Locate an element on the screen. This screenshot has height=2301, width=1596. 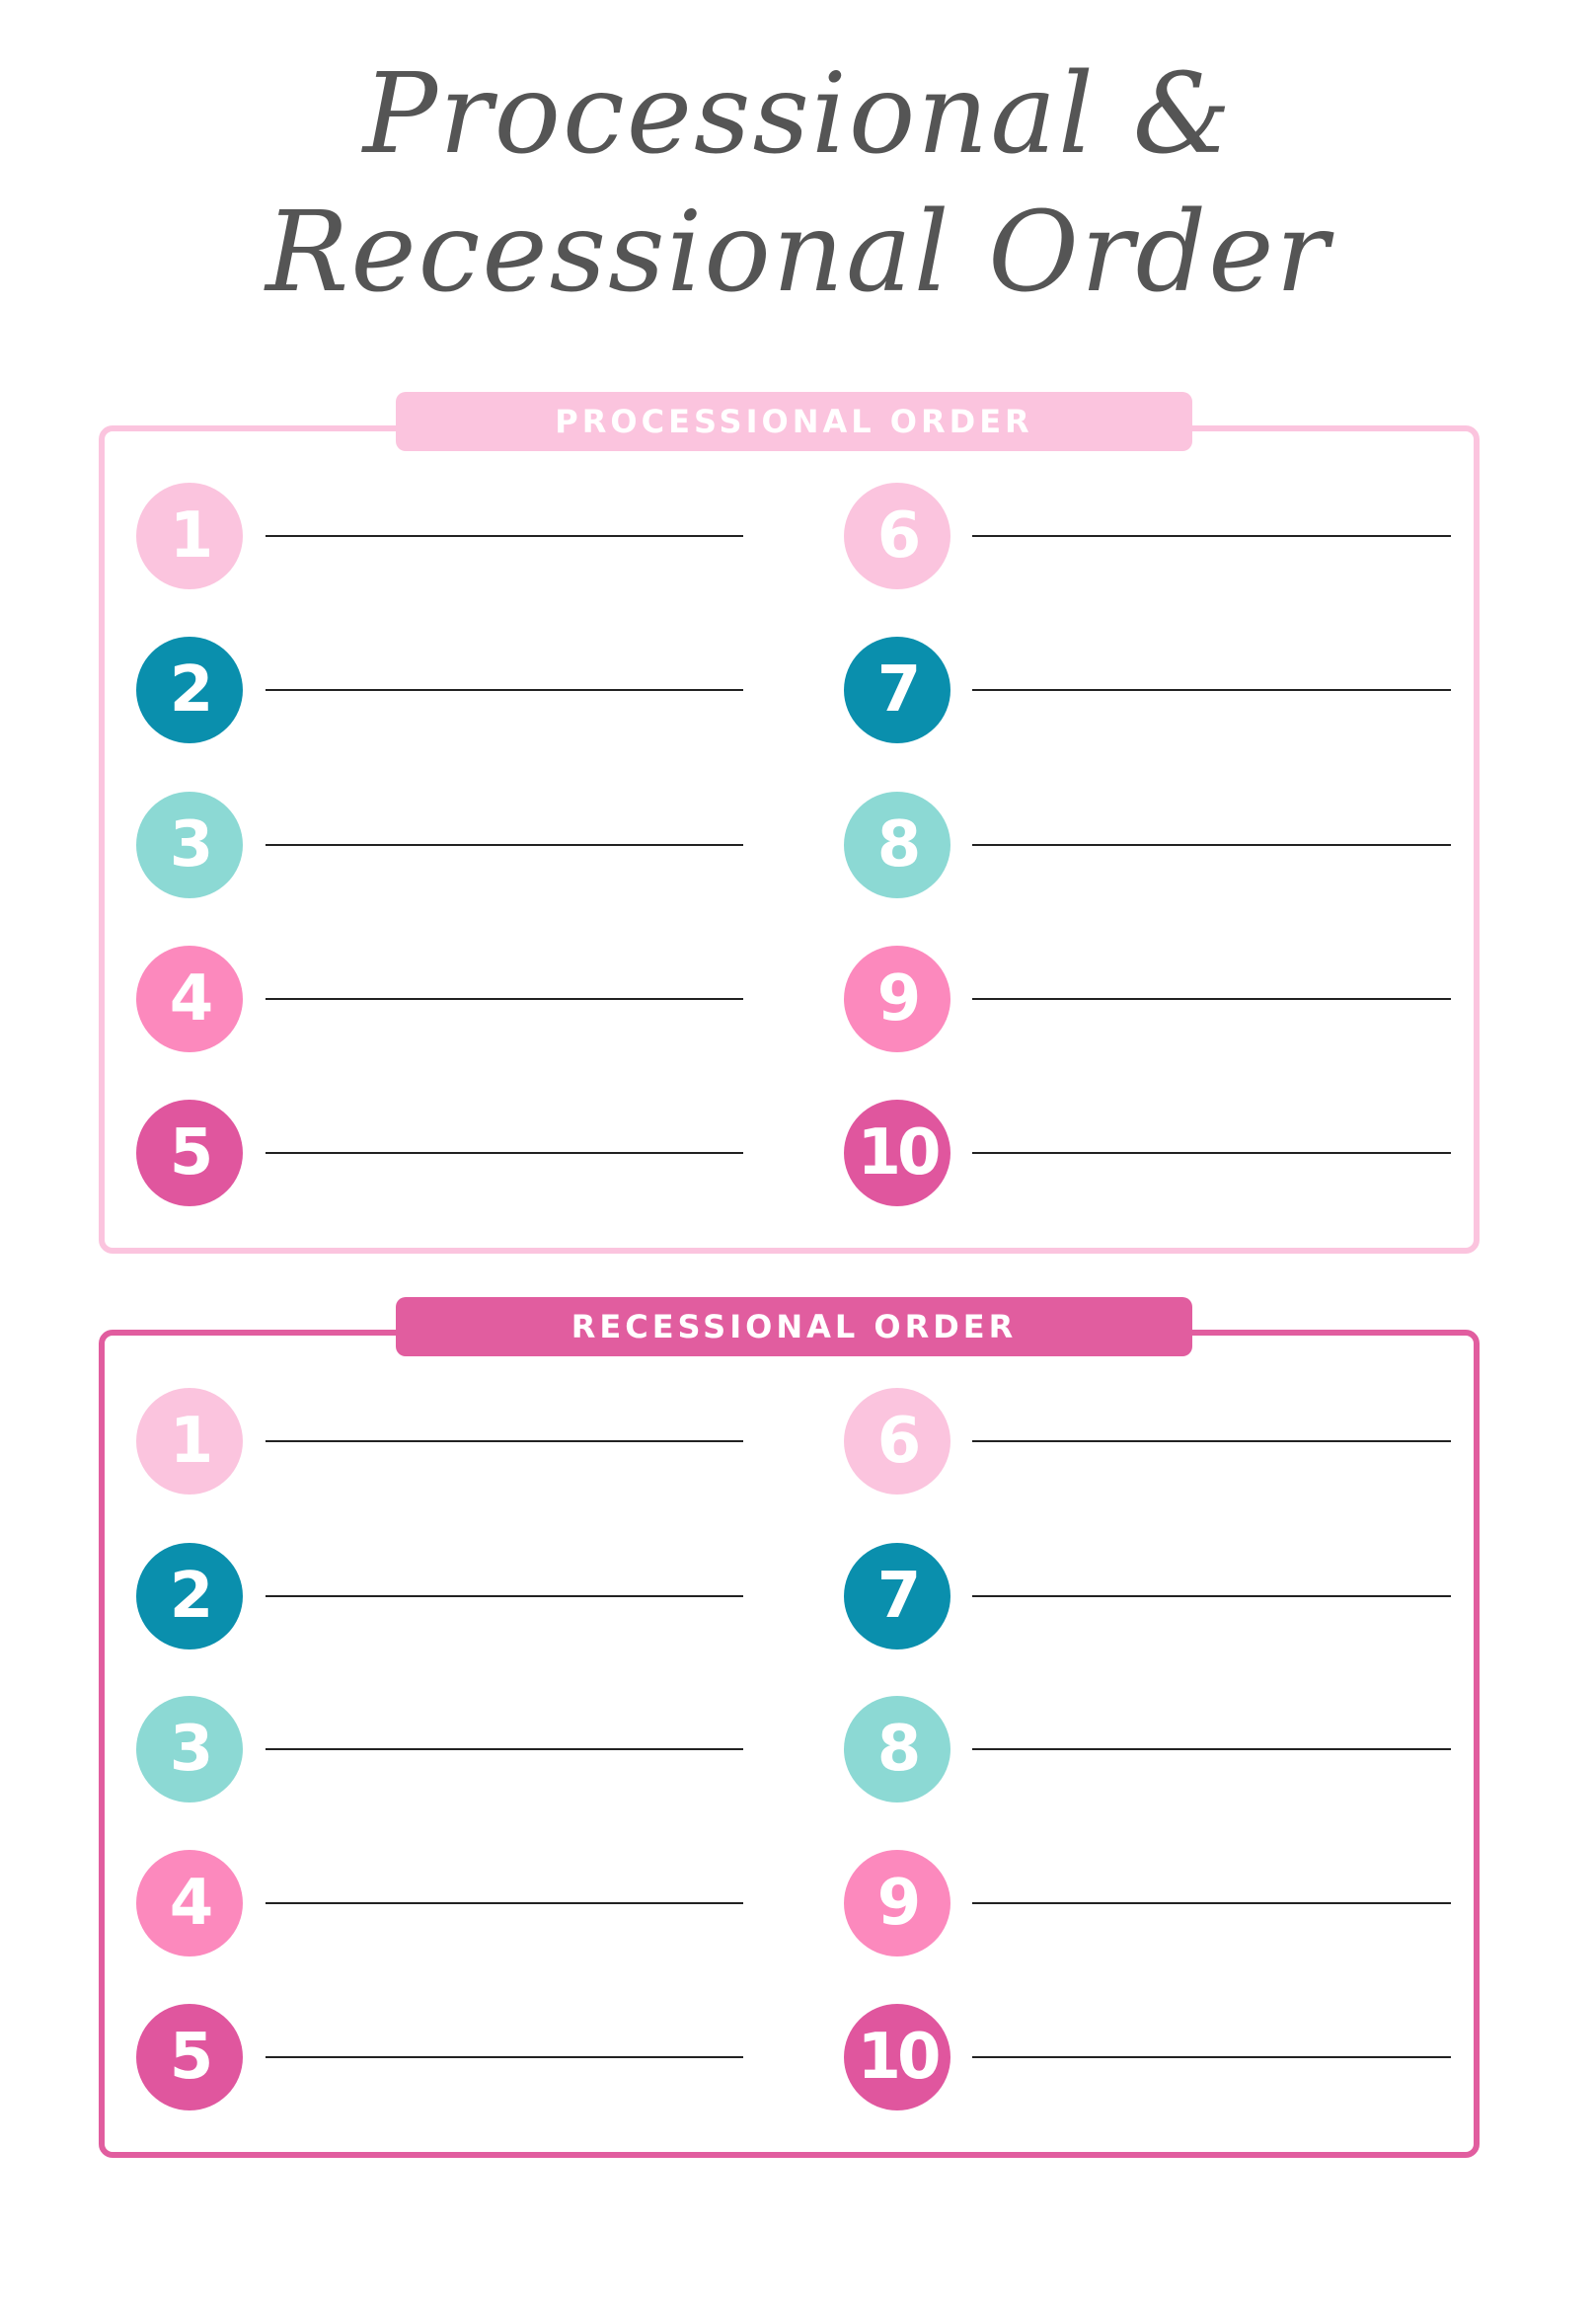
recessional-heading: RECESSIONAL ORDER is located at coordinates (794, 1326).